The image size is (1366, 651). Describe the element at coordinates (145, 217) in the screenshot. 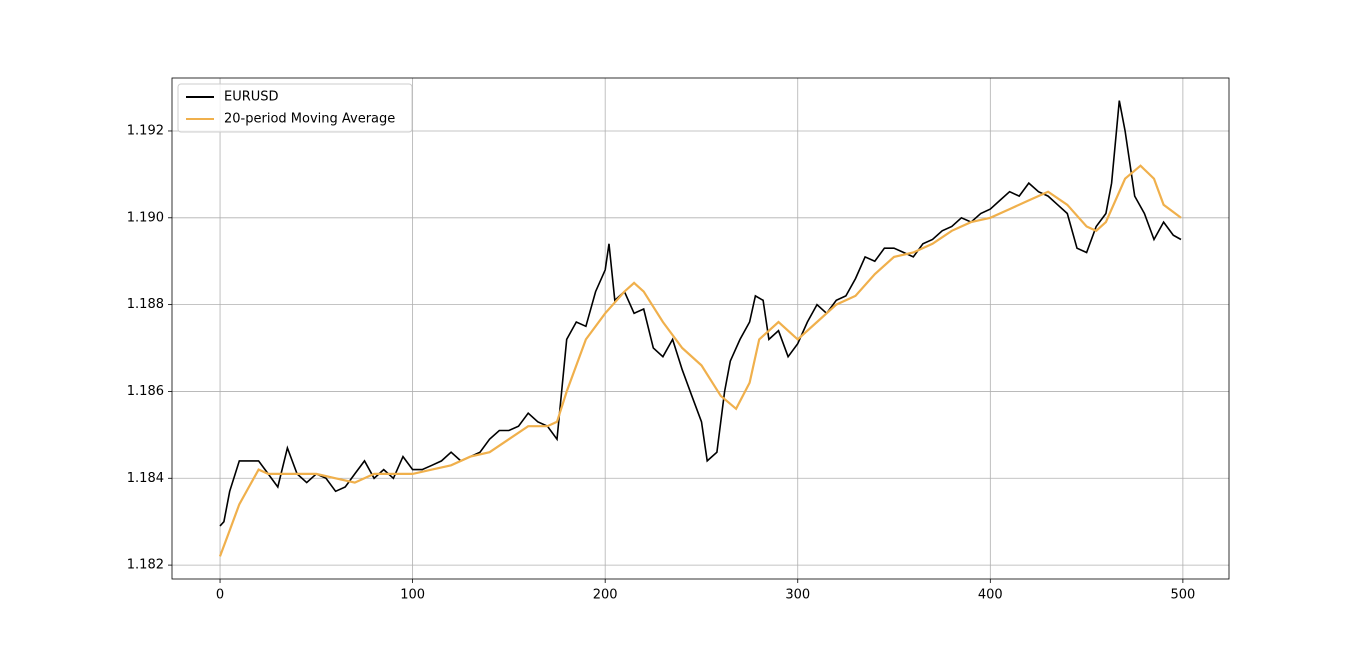

I see `y-tick-label: 1.190` at that location.